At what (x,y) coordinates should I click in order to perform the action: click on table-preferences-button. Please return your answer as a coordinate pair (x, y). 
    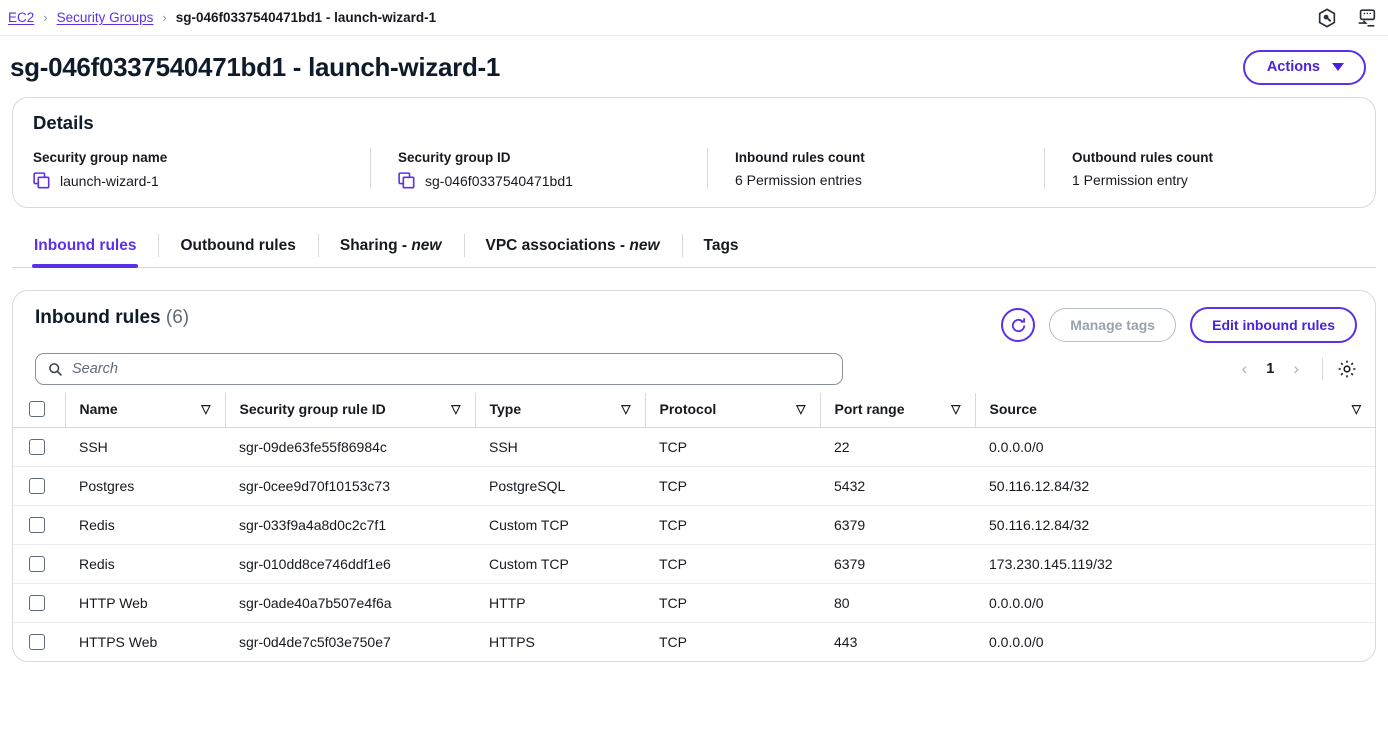
    Looking at the image, I should click on (1347, 369).